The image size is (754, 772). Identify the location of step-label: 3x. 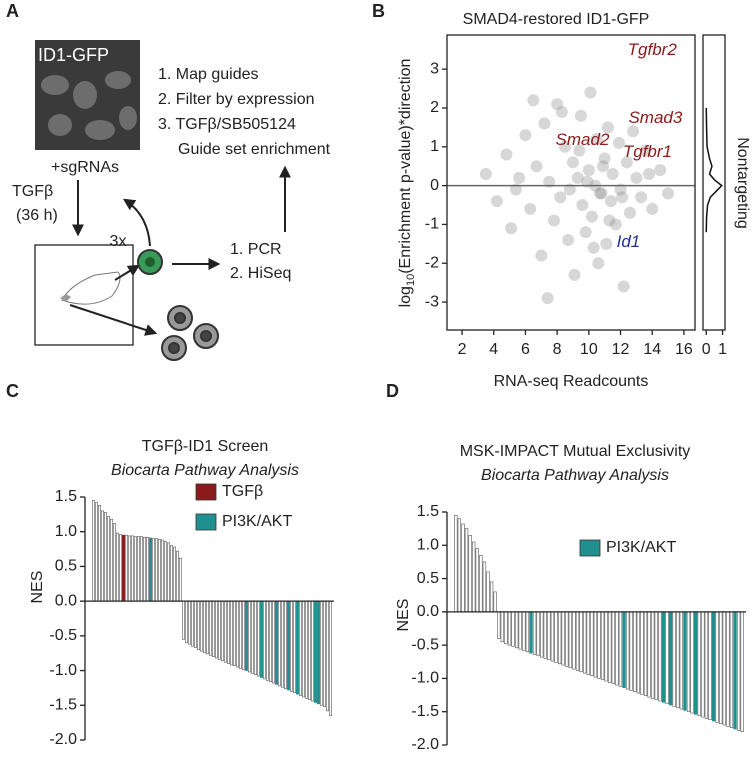
(118, 241).